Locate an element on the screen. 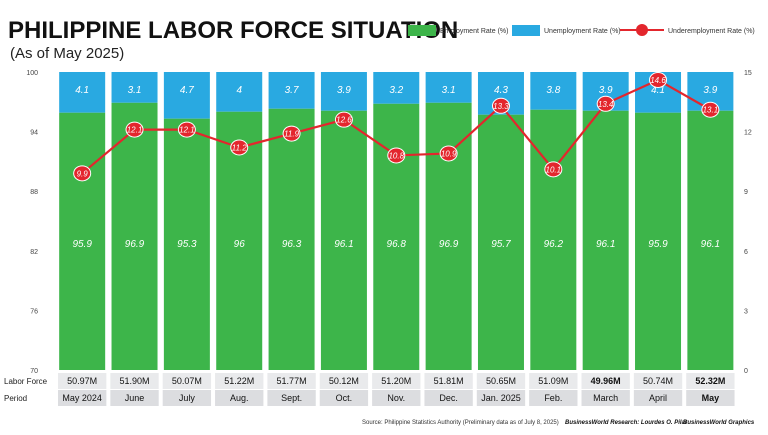 This screenshot has width=768, height=435. right-axis-tick: 9 is located at coordinates (746, 192).